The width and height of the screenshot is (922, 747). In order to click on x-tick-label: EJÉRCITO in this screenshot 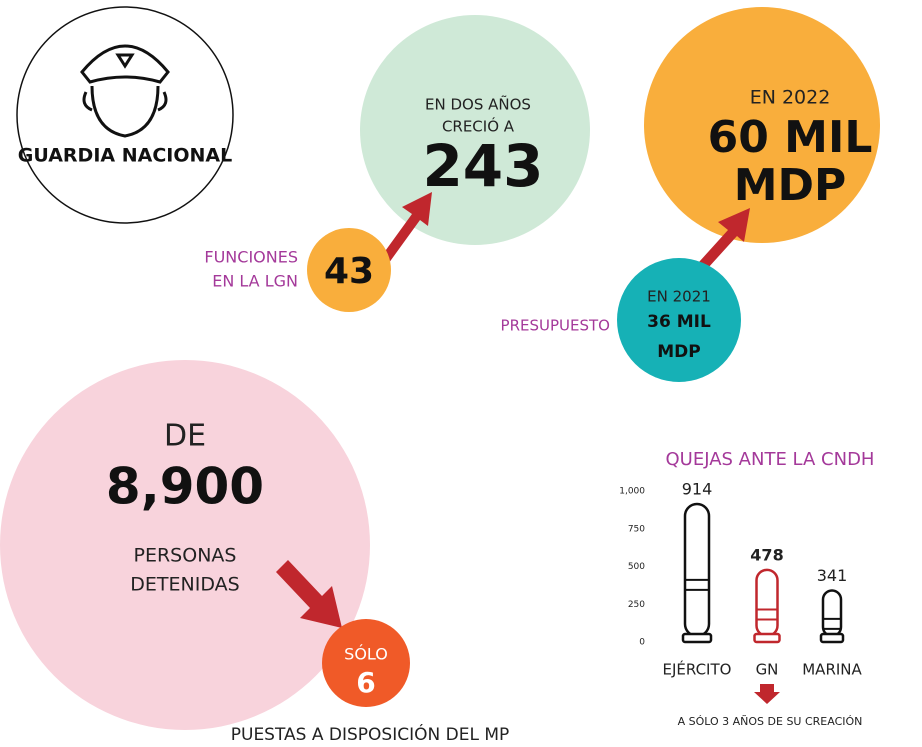, I will do `click(697, 669)`.